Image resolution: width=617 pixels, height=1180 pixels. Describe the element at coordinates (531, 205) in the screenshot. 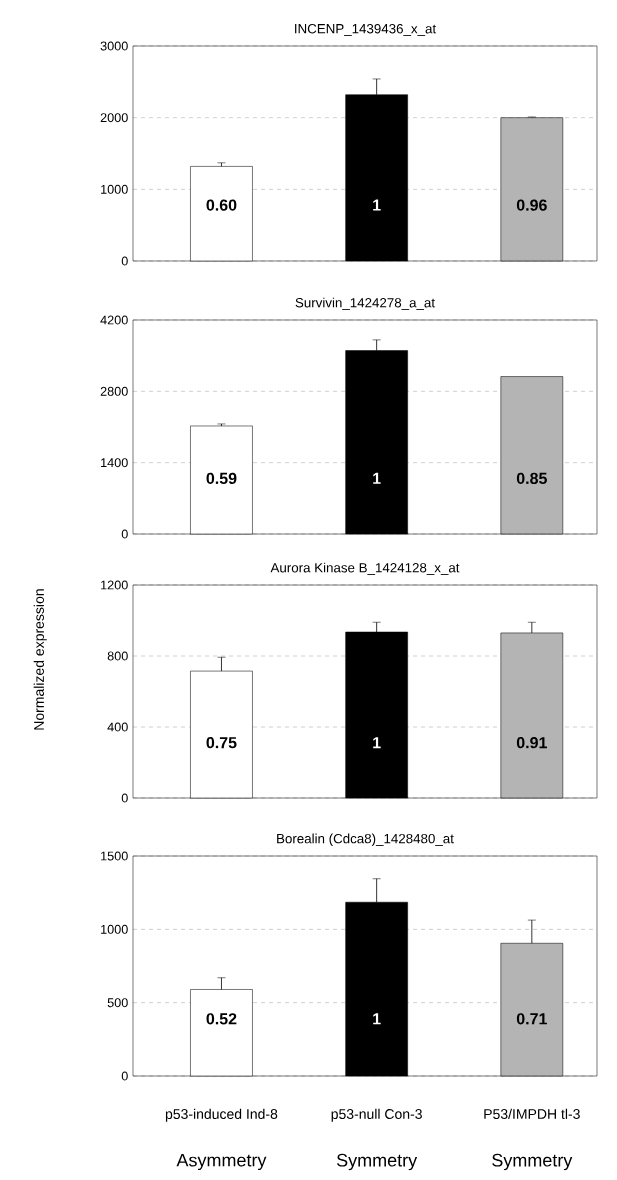

I see `annotation: 0.96` at that location.